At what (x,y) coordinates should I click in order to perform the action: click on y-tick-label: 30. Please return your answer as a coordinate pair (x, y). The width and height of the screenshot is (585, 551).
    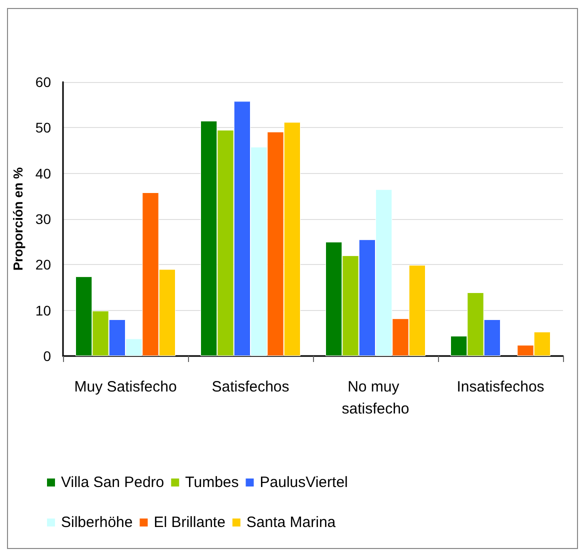
    Looking at the image, I should click on (43, 219).